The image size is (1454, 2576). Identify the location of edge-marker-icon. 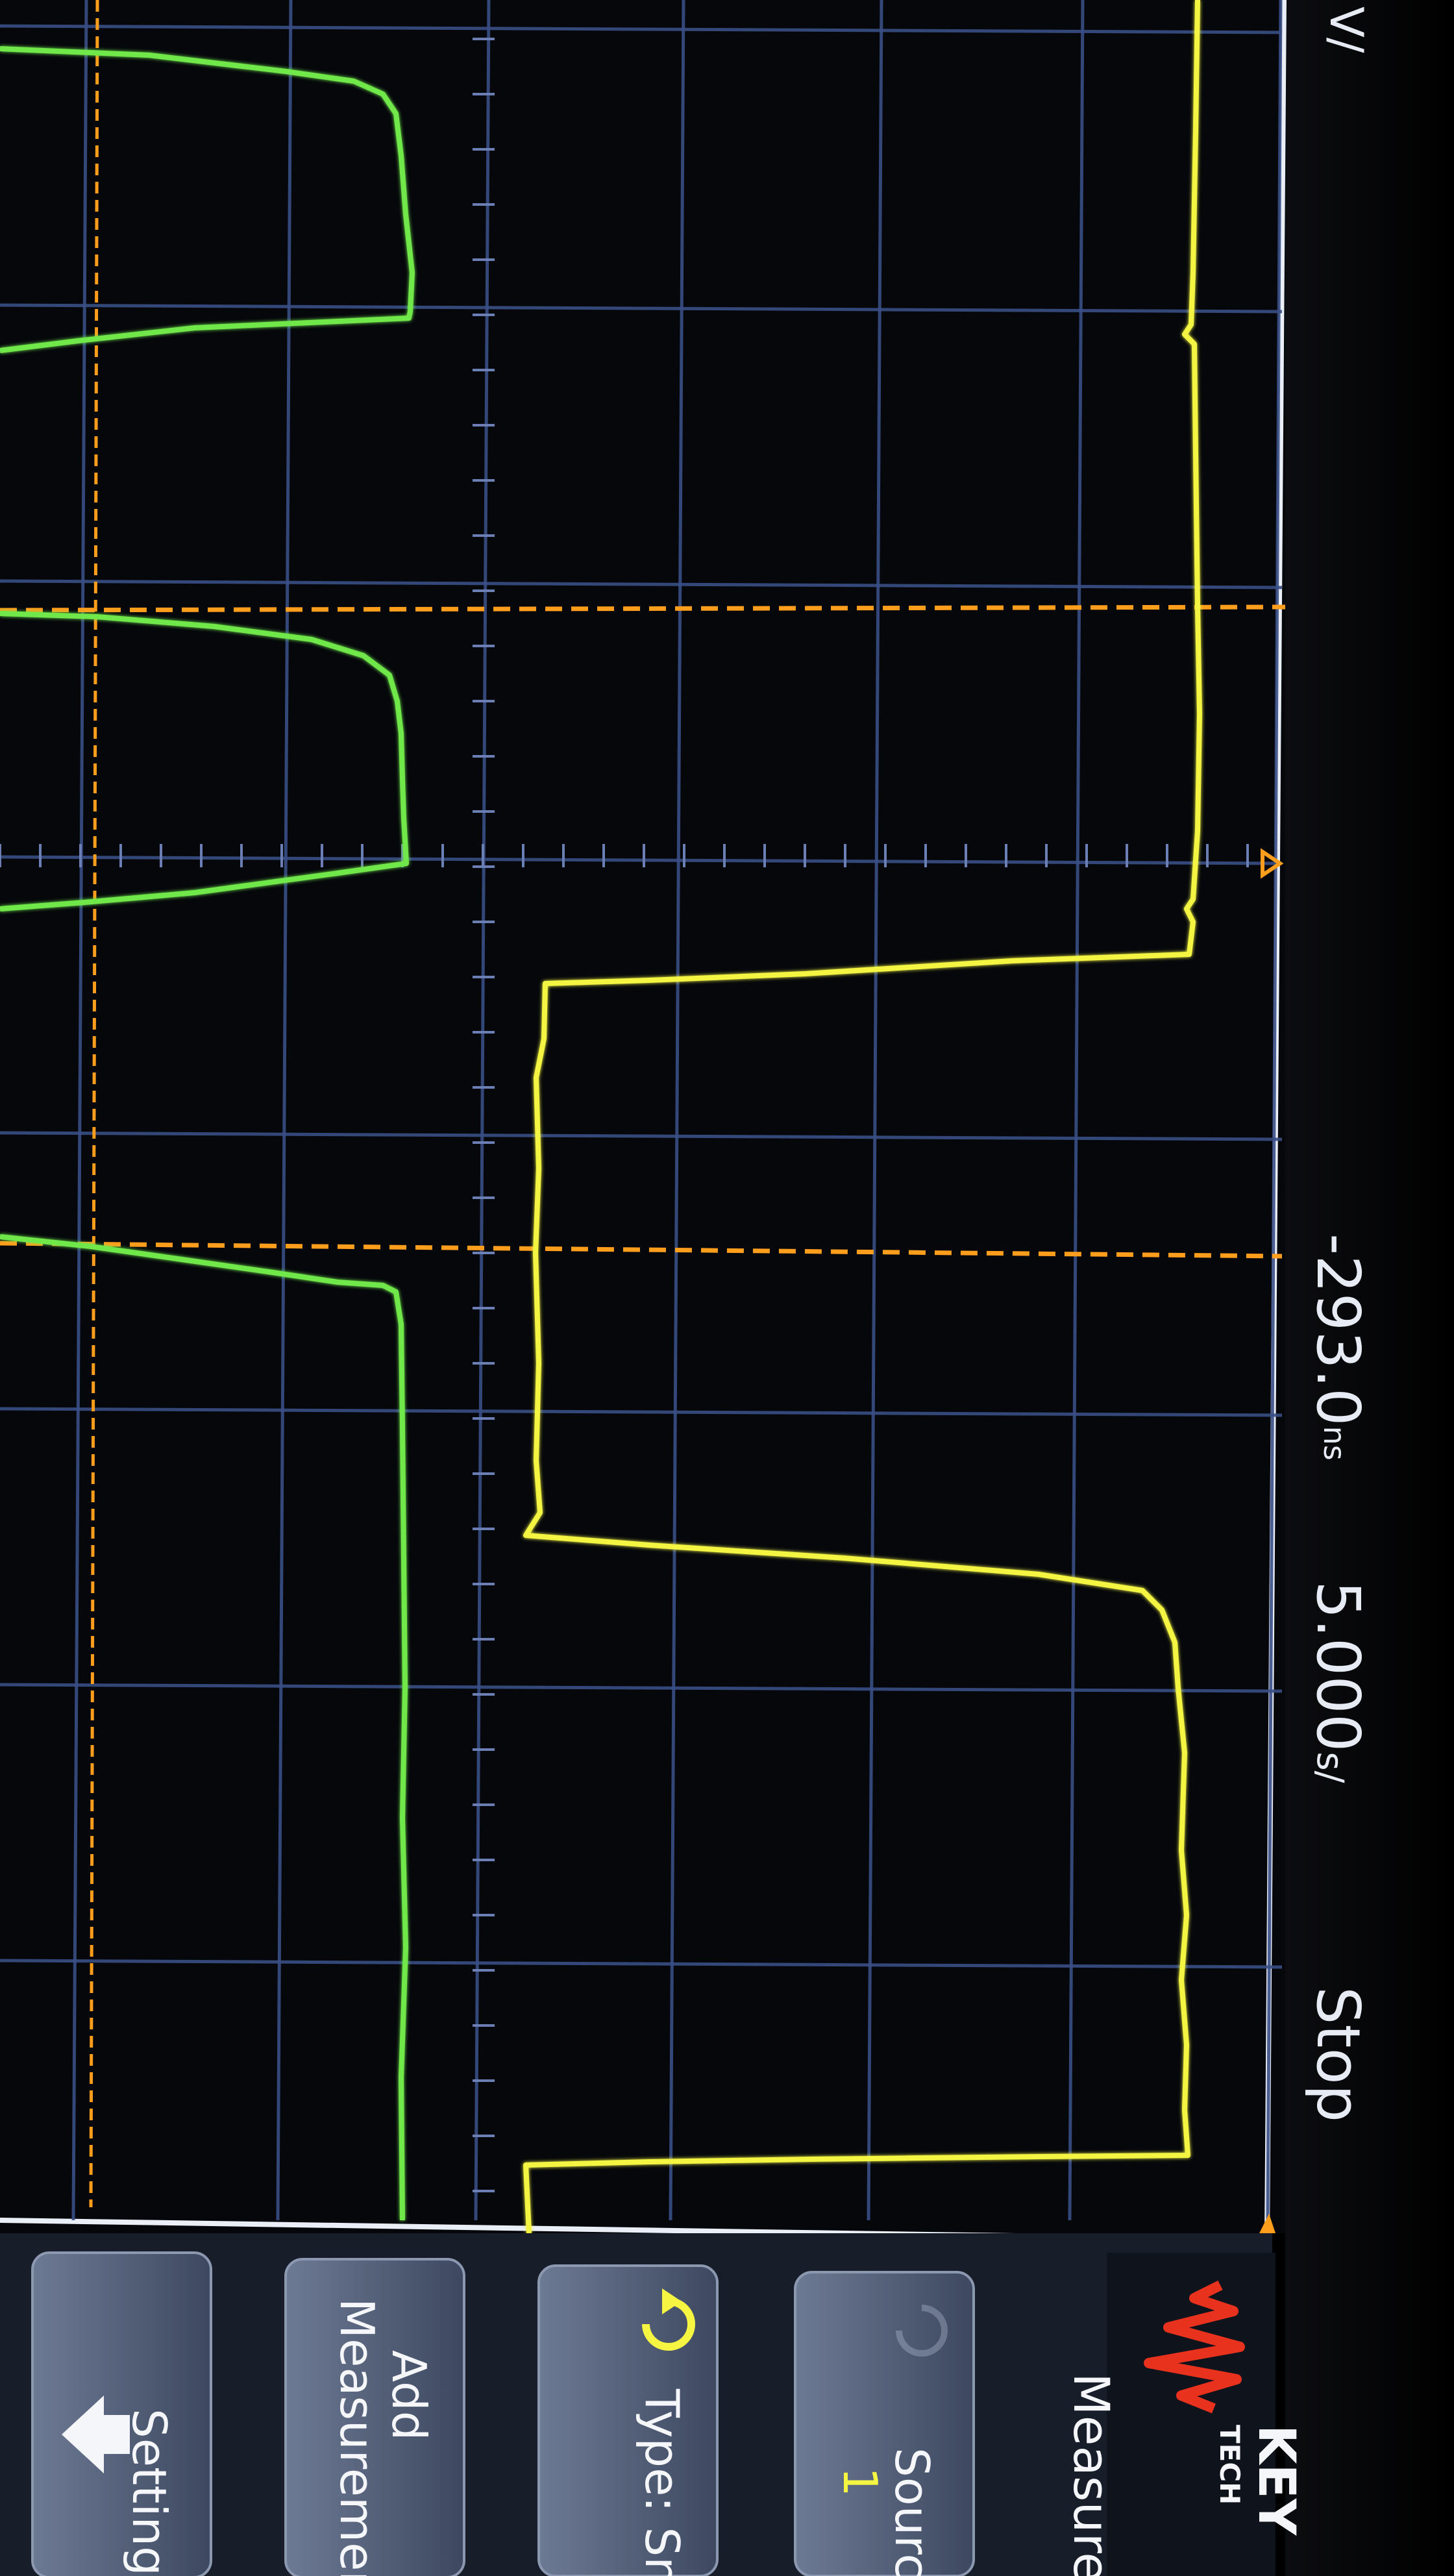
(1267, 2223).